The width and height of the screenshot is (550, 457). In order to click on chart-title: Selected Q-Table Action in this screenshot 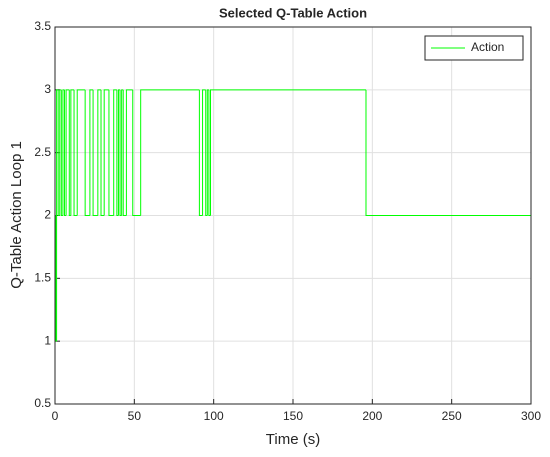, I will do `click(293, 12)`.